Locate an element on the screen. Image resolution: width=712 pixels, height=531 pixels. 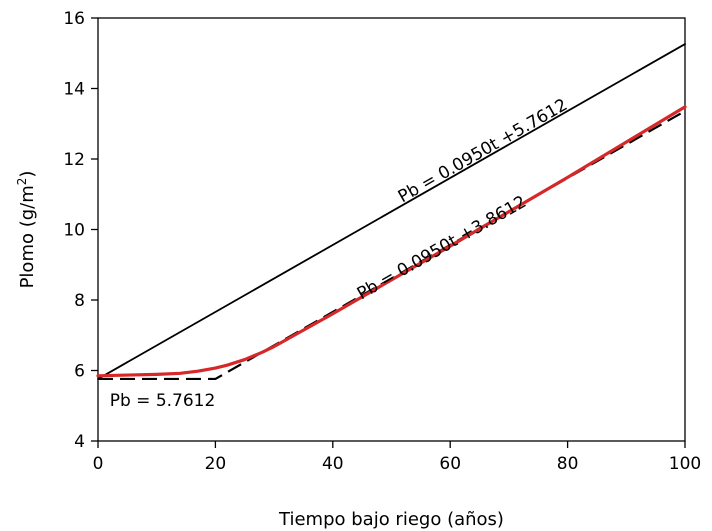
x-axis-title: Tiempo bajo riego (años) is located at coordinates (391, 519).